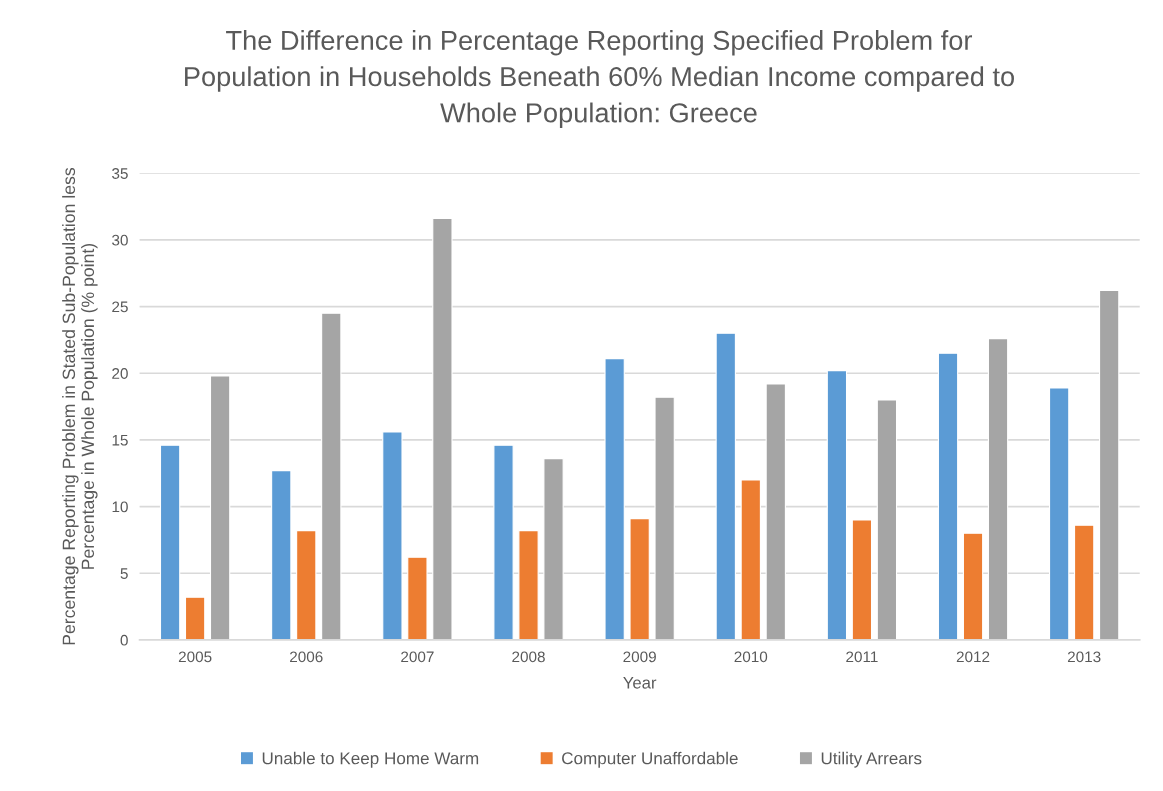  Describe the element at coordinates (973, 657) in the screenshot. I see `x-tick-label: 2012` at that location.